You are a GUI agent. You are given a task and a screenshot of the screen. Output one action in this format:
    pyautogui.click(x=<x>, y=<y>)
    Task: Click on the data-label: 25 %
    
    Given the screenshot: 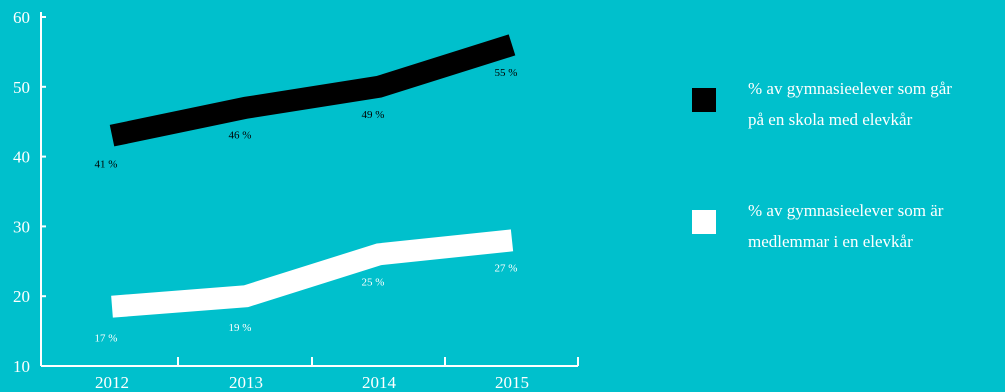 What is the action you would take?
    pyautogui.click(x=373, y=282)
    